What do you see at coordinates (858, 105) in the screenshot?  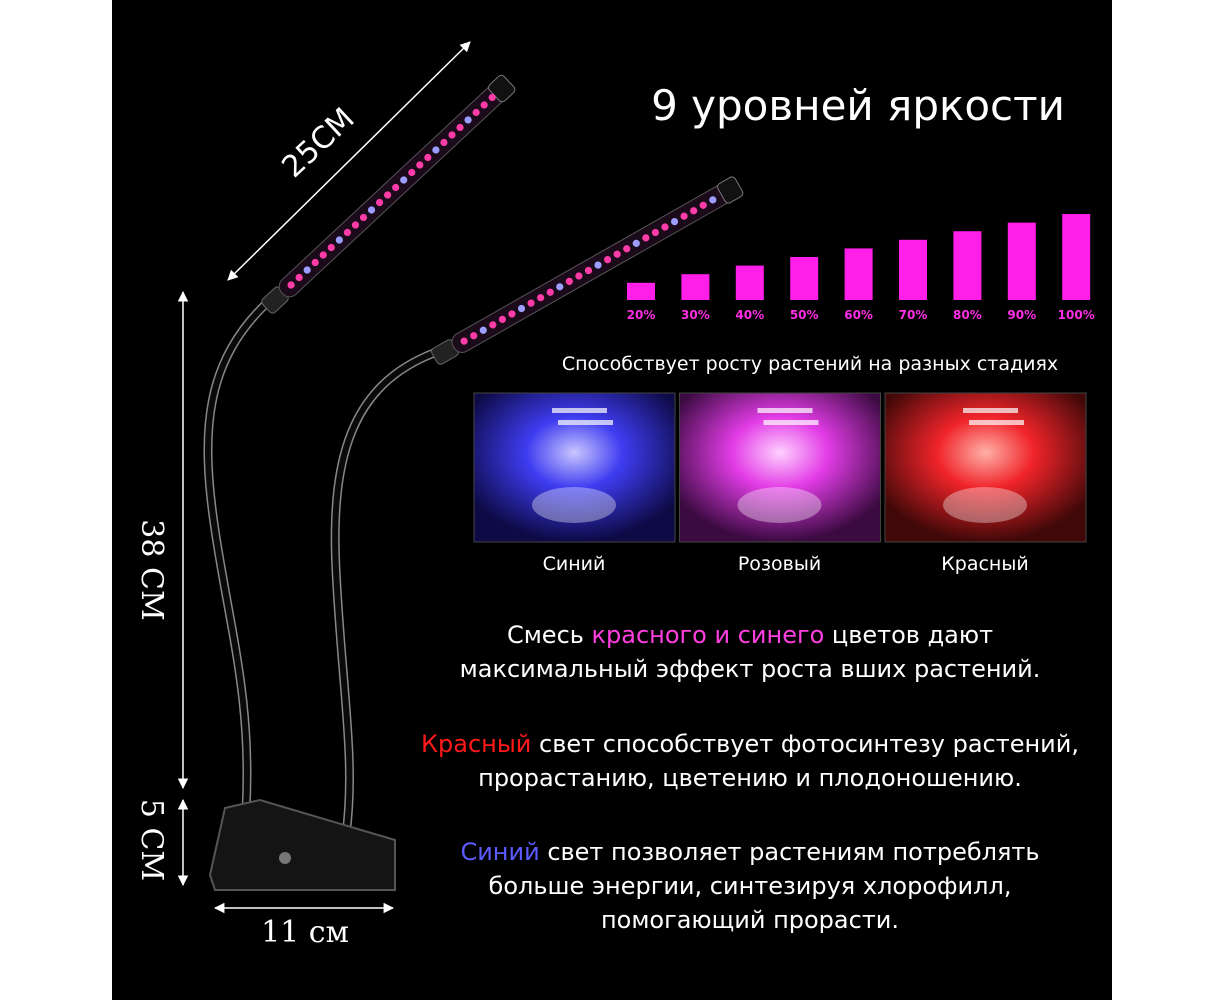 I see `brightness-title: 9 уровней яркости` at bounding box center [858, 105].